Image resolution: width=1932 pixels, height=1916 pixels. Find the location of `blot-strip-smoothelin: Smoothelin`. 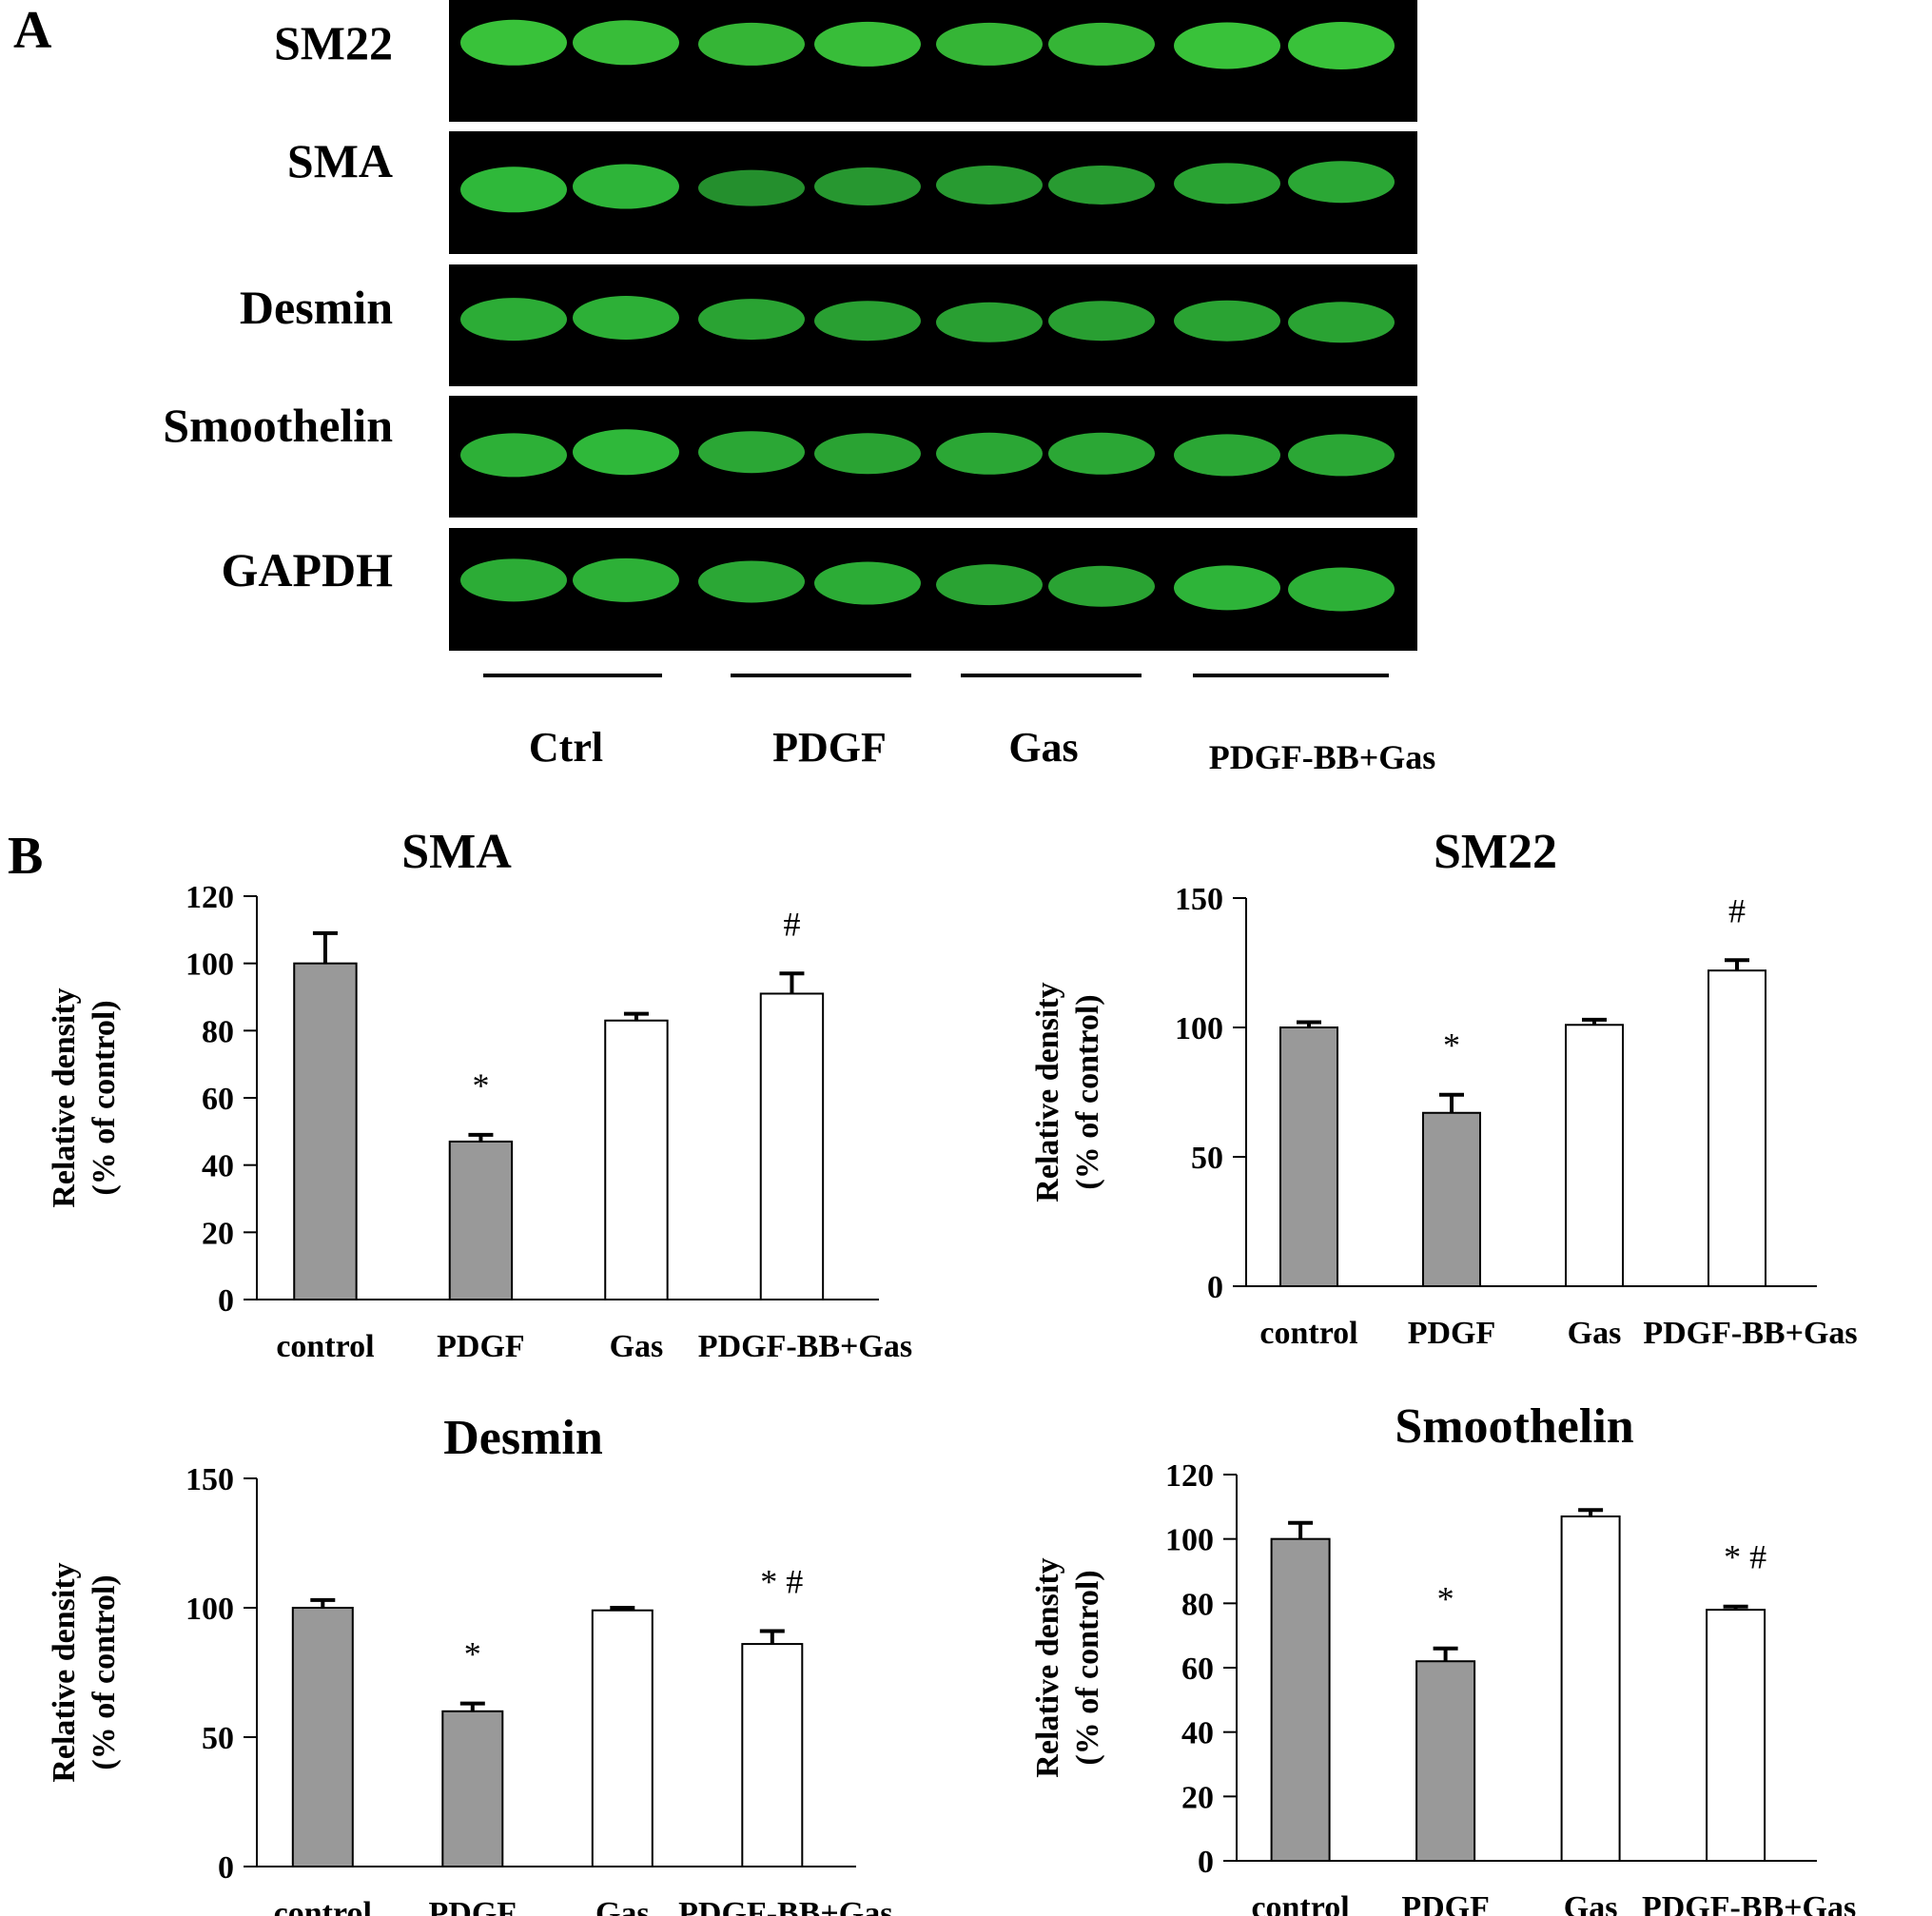

blot-strip-smoothelin: Smoothelin is located at coordinates (790, 457).